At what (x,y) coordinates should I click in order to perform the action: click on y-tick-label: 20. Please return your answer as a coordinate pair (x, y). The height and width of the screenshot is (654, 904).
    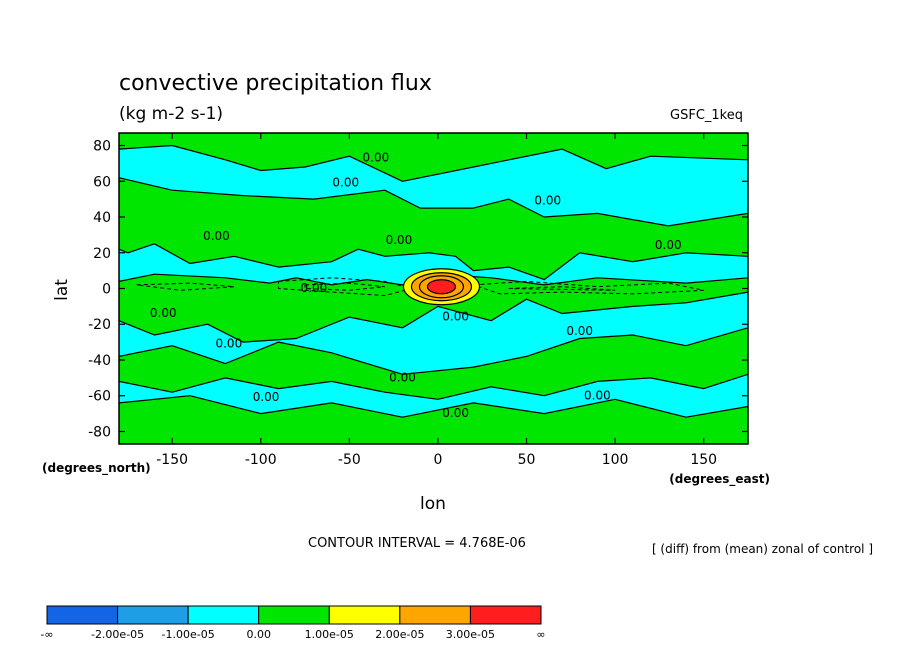
    Looking at the image, I should click on (102, 254).